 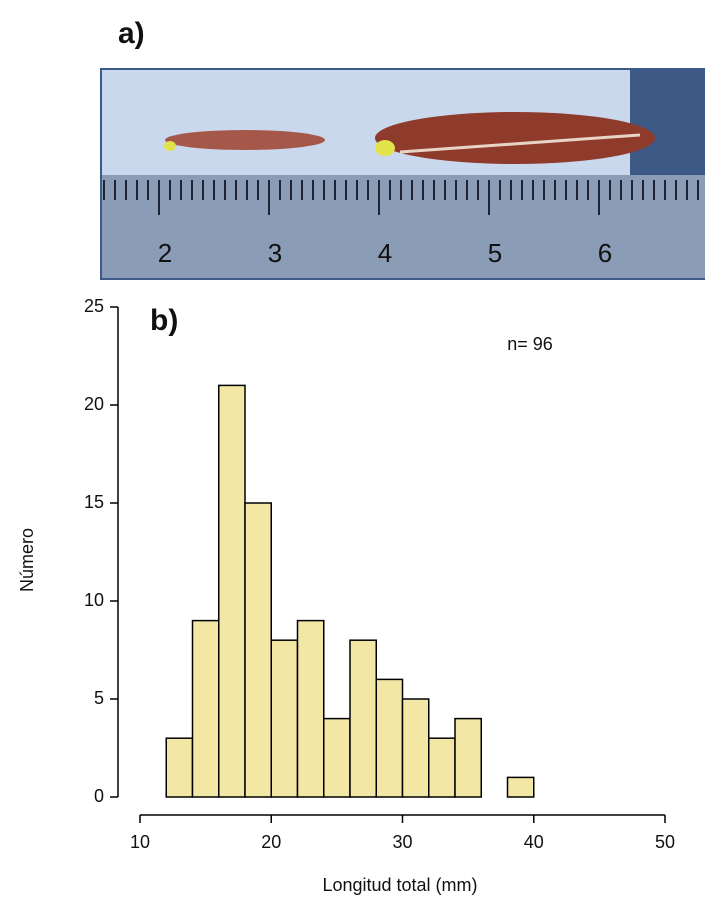 I want to click on fish-large, so click(x=515, y=138).